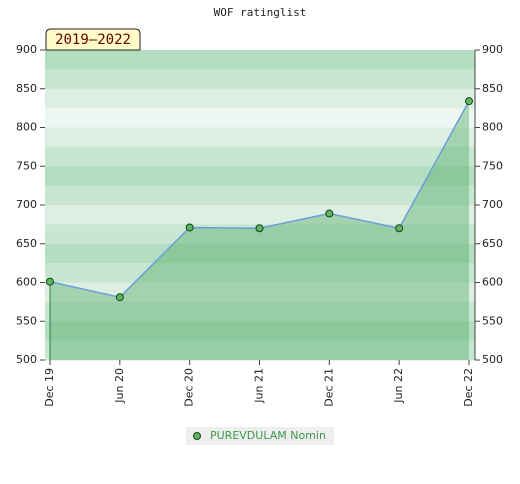  Describe the element at coordinates (26, 204) in the screenshot. I see `y-tick-label: 700` at that location.